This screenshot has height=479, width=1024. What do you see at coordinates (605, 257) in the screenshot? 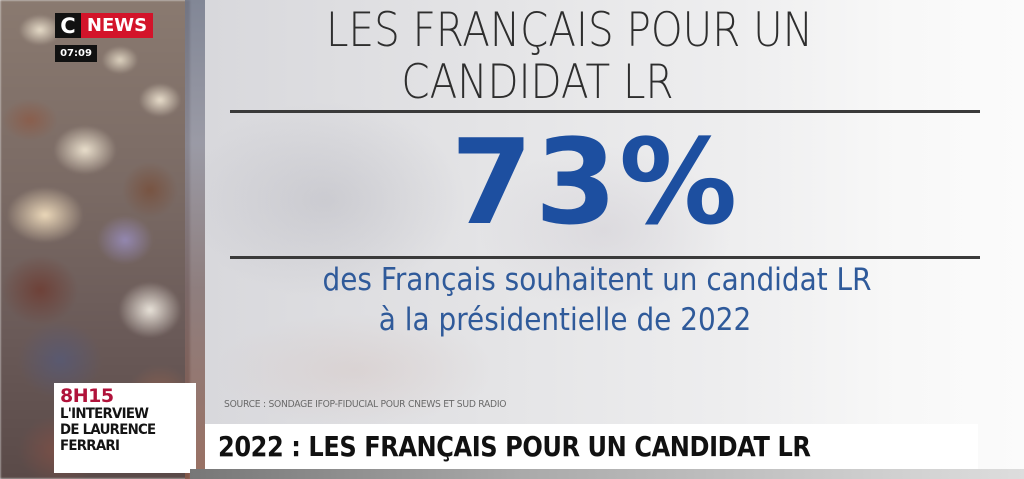
I see `divider-bottom` at bounding box center [605, 257].